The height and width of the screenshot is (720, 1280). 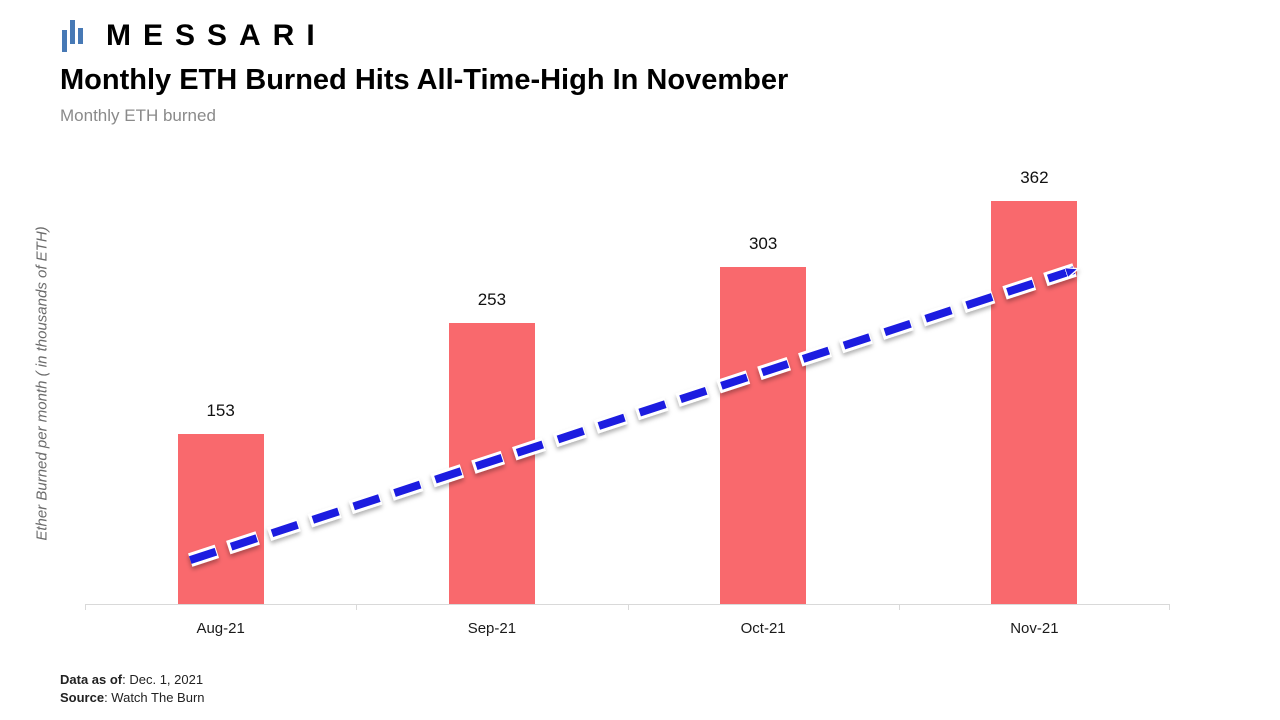 What do you see at coordinates (154, 697) in the screenshot?
I see `source-value: : Watch The Burn` at bounding box center [154, 697].